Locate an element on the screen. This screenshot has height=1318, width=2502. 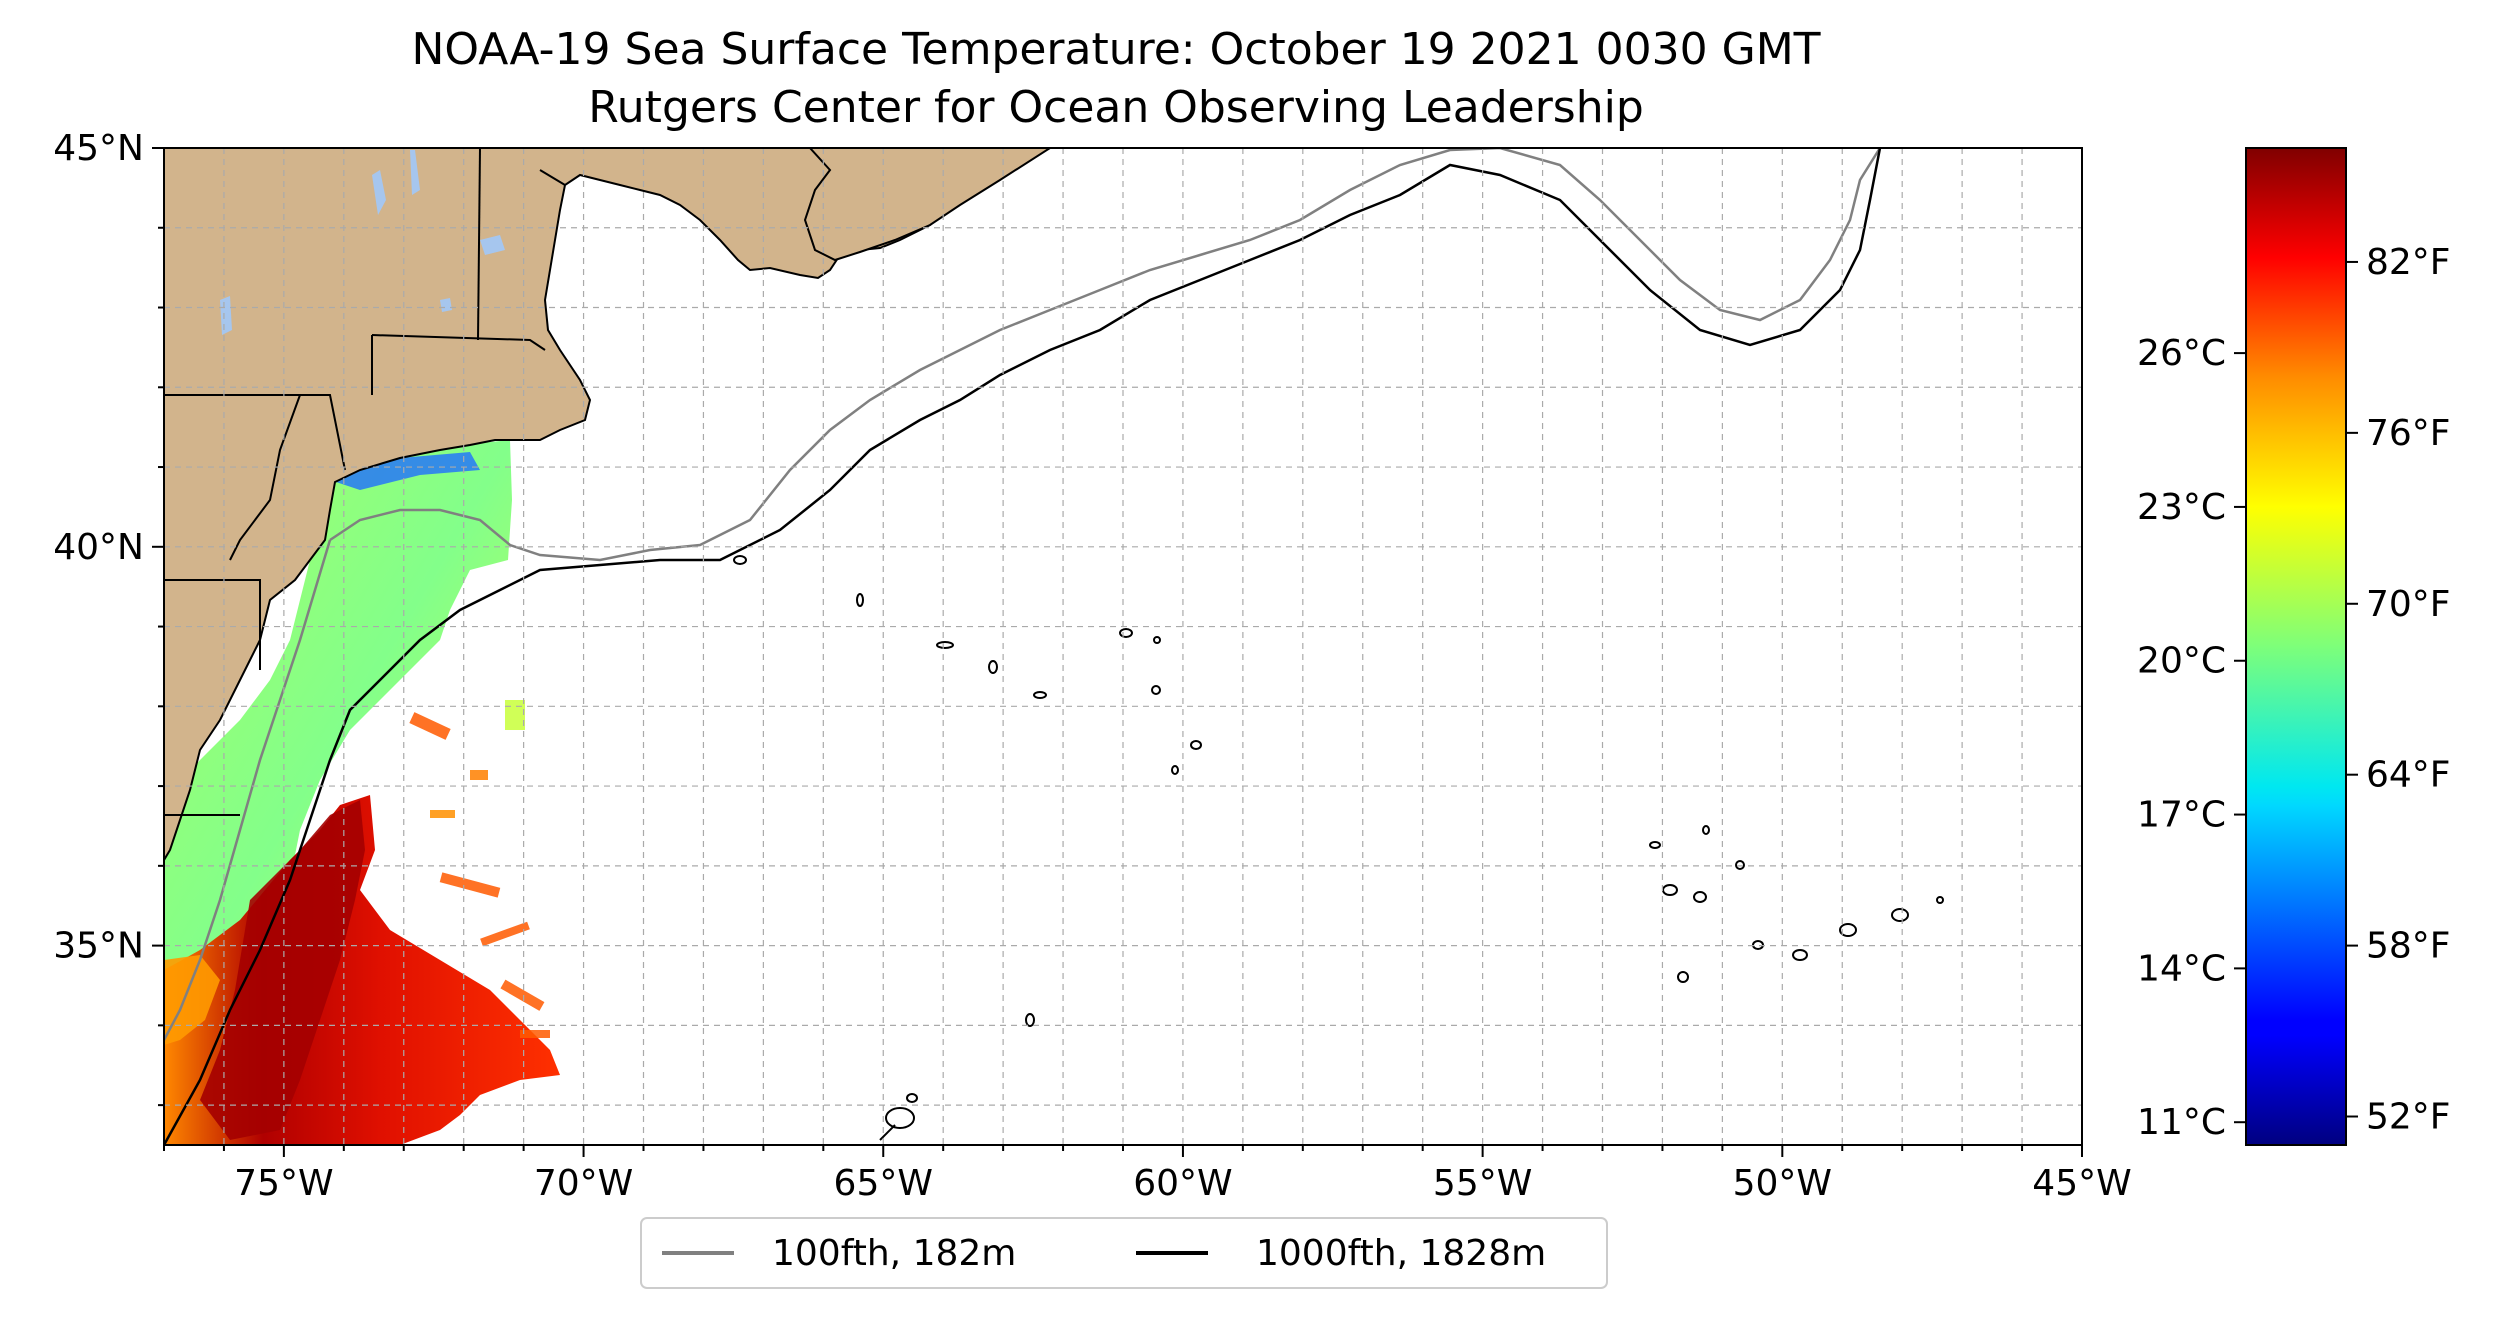
colorbar-c-tick-label: 26°C is located at coordinates (2181, 353).